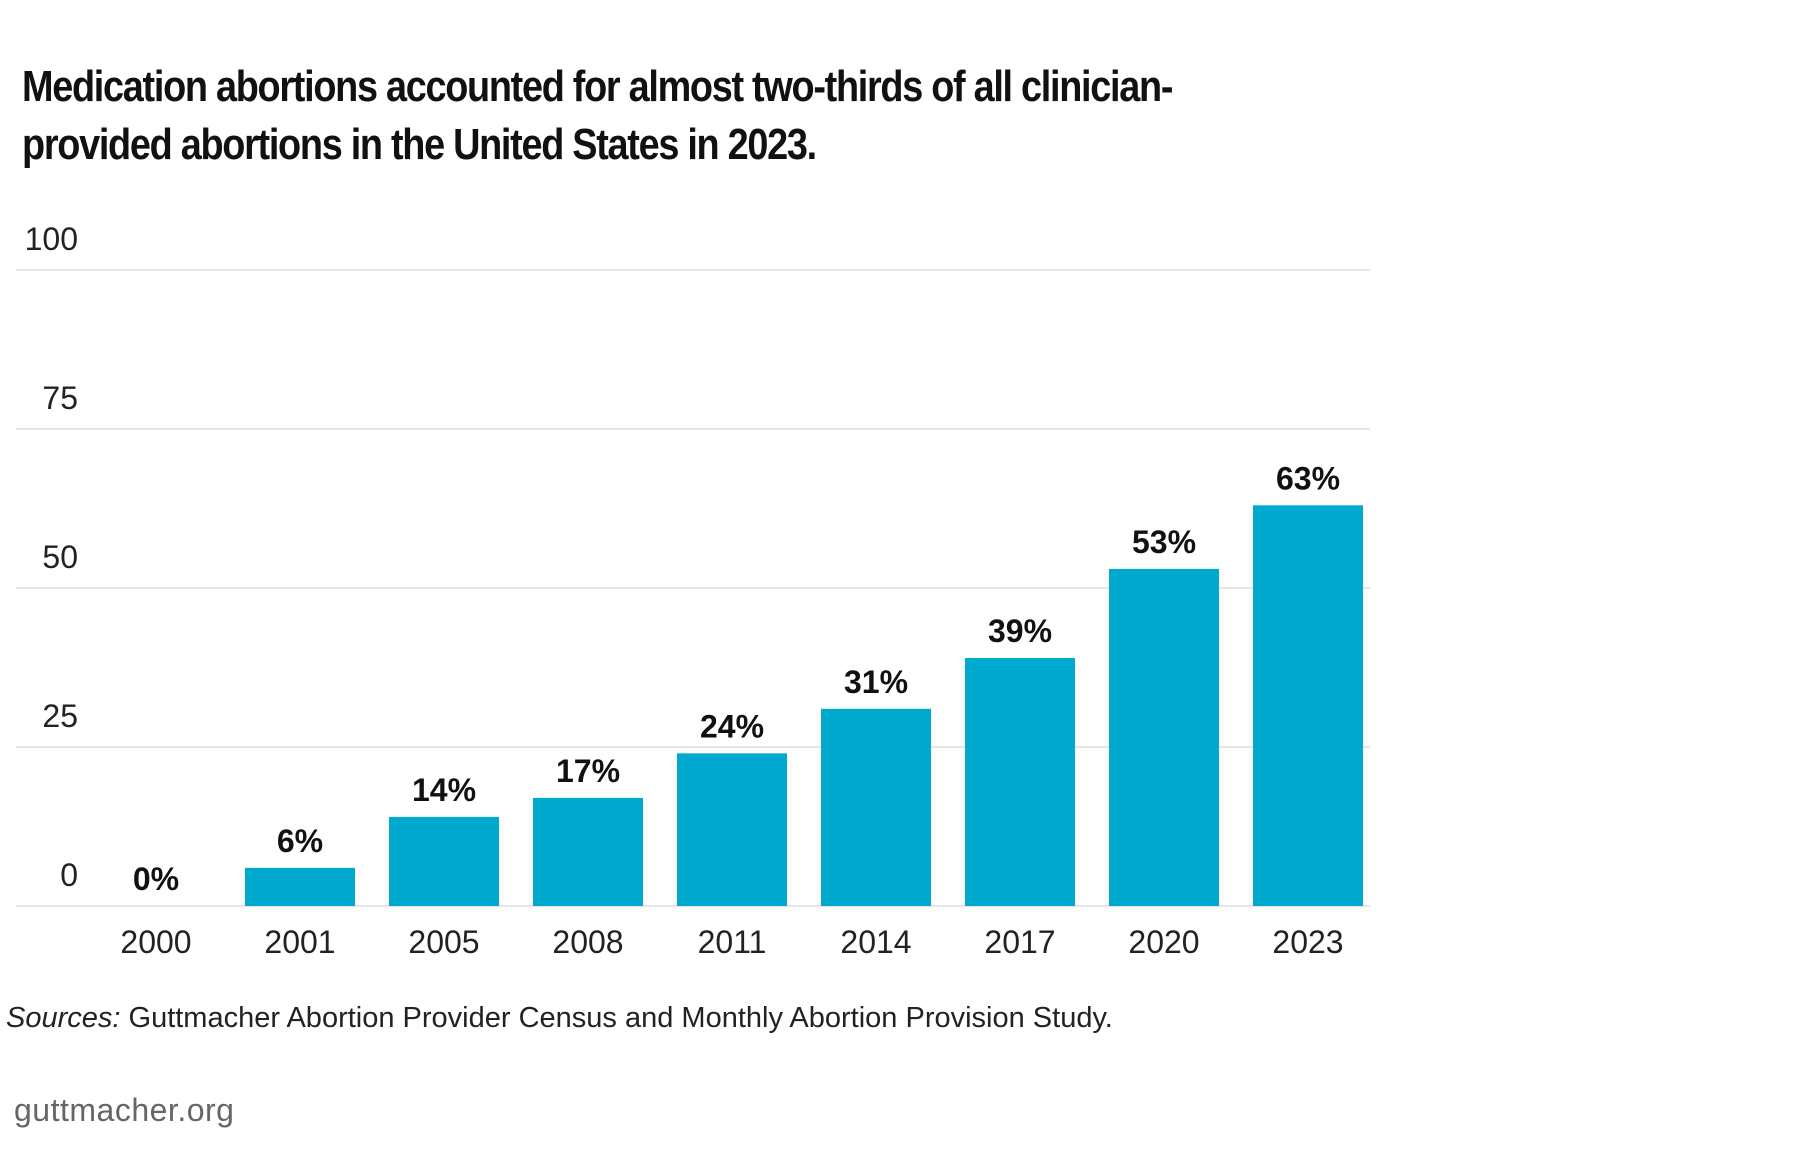 This screenshot has width=1800, height=1158. Describe the element at coordinates (444, 861) in the screenshot. I see `bar-2005` at that location.